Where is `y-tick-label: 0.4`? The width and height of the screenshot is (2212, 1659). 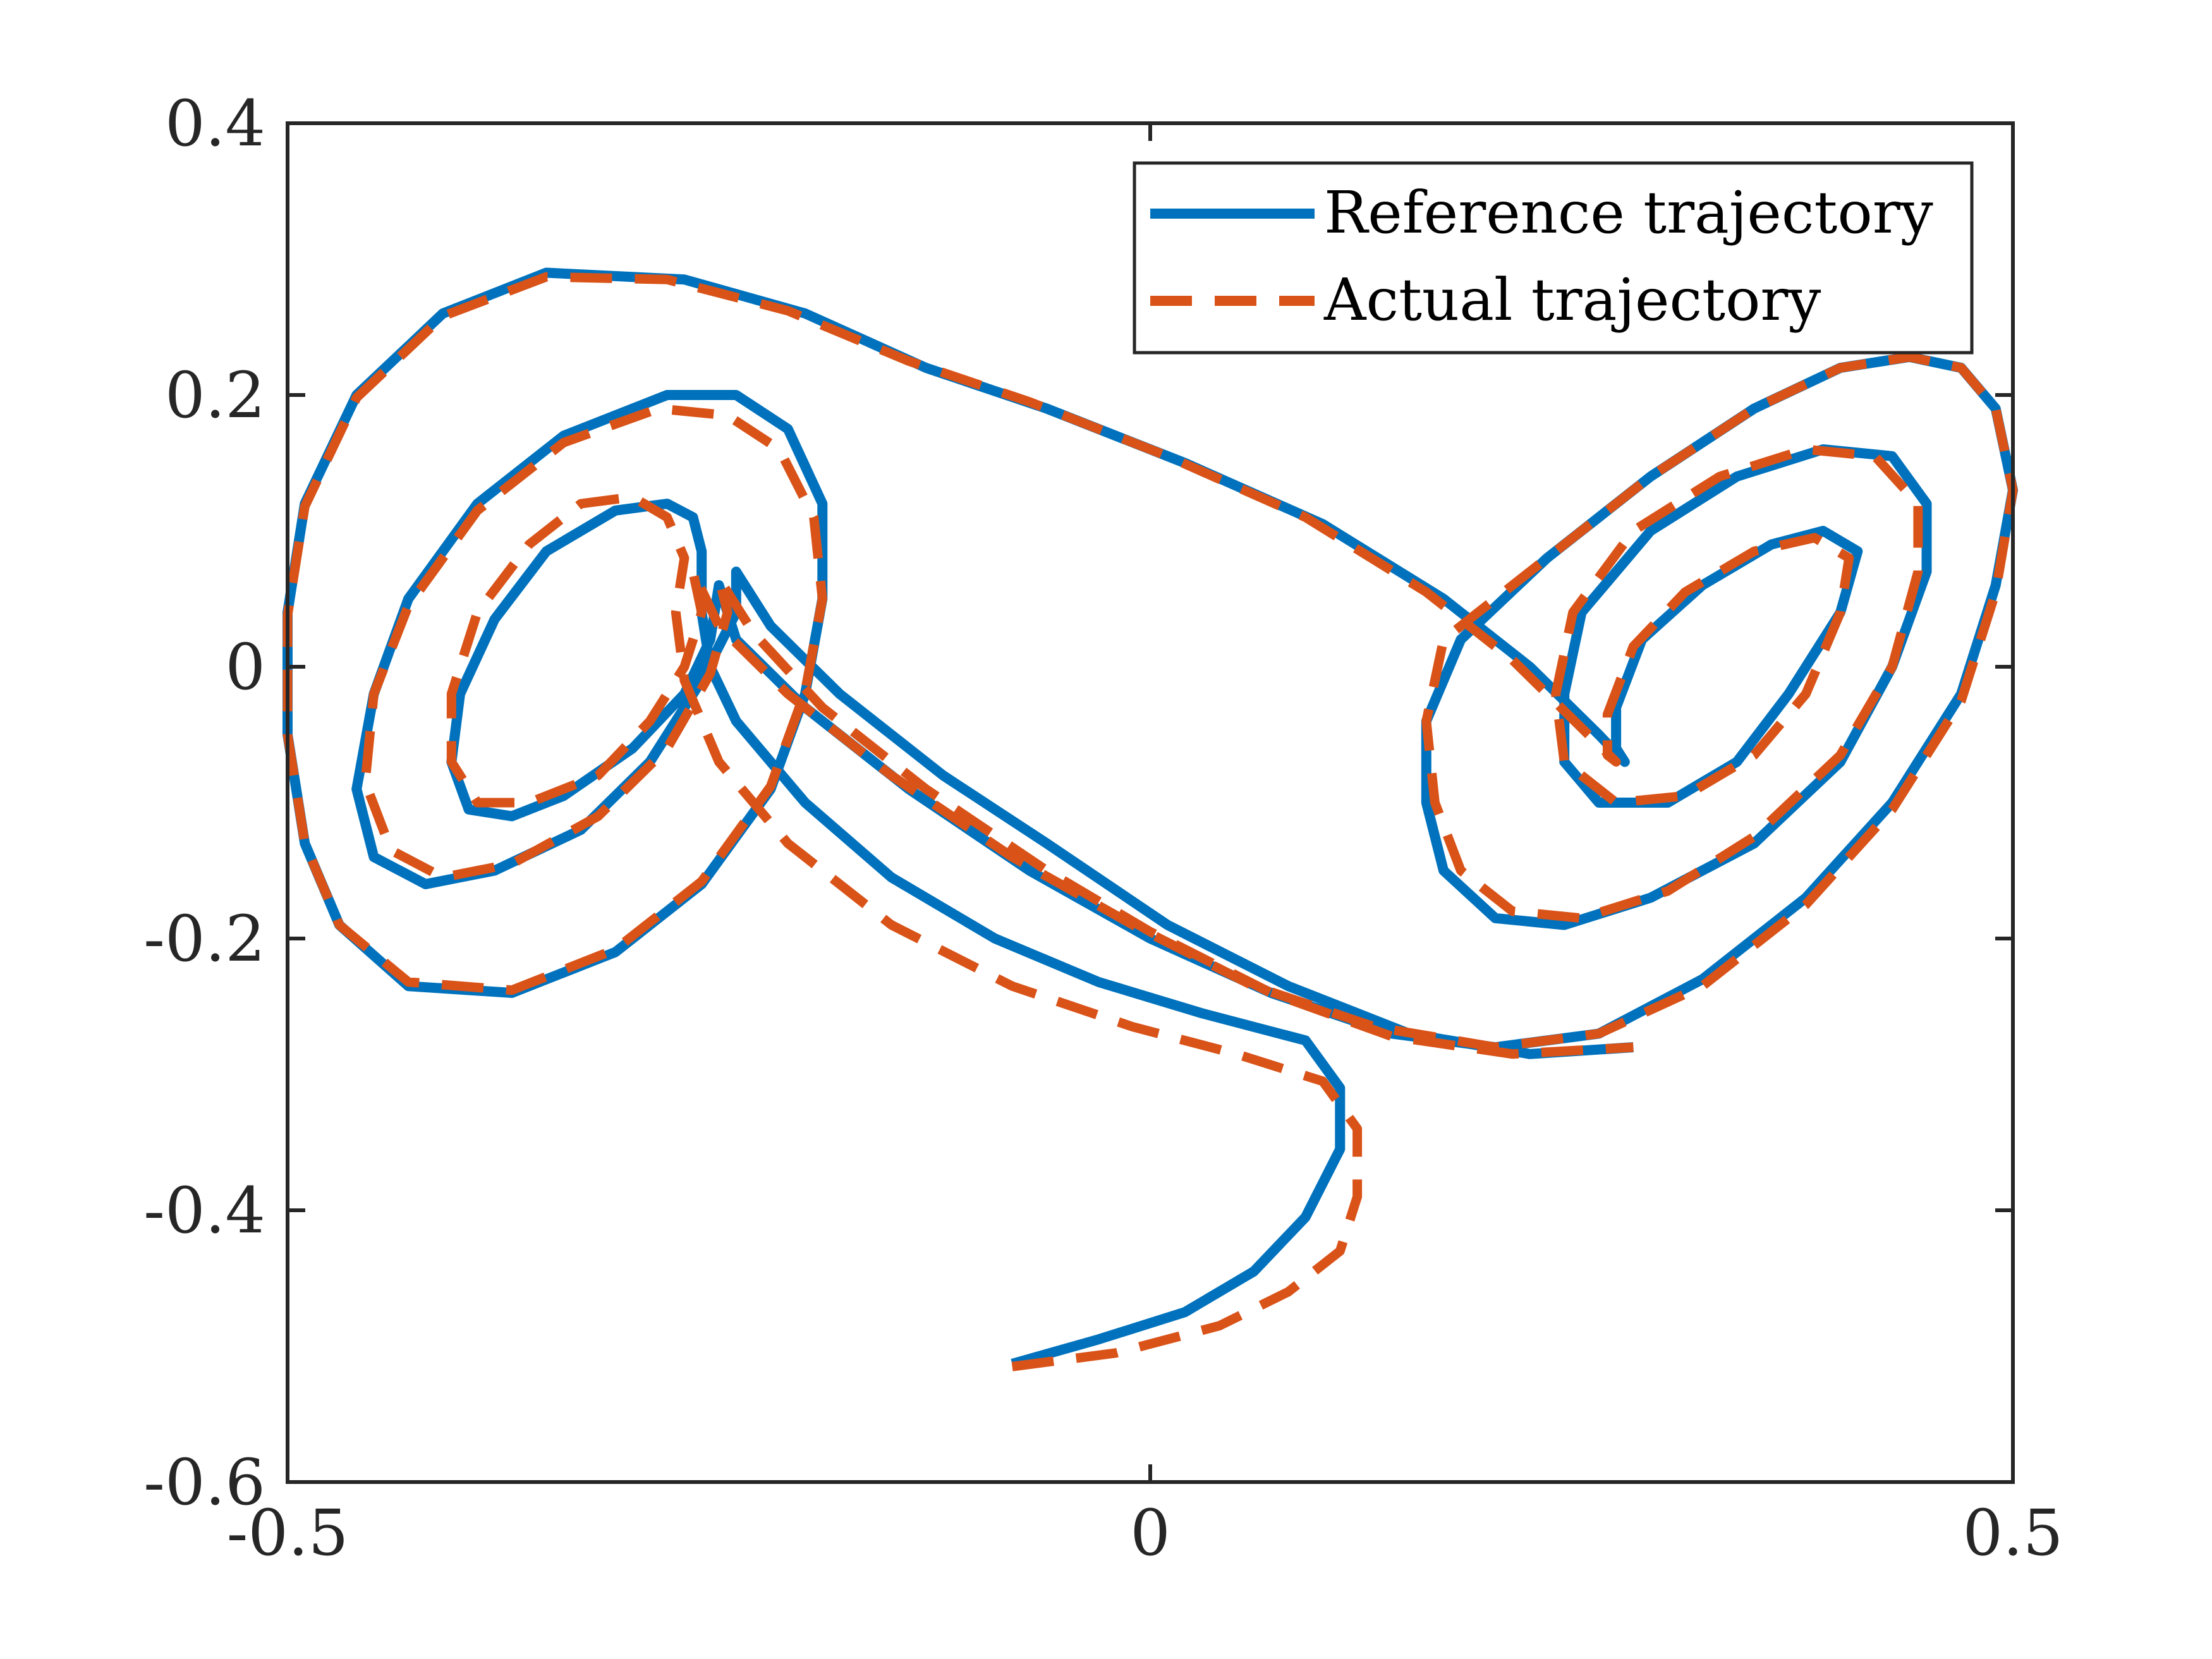 y-tick-label: 0.4 is located at coordinates (215, 124).